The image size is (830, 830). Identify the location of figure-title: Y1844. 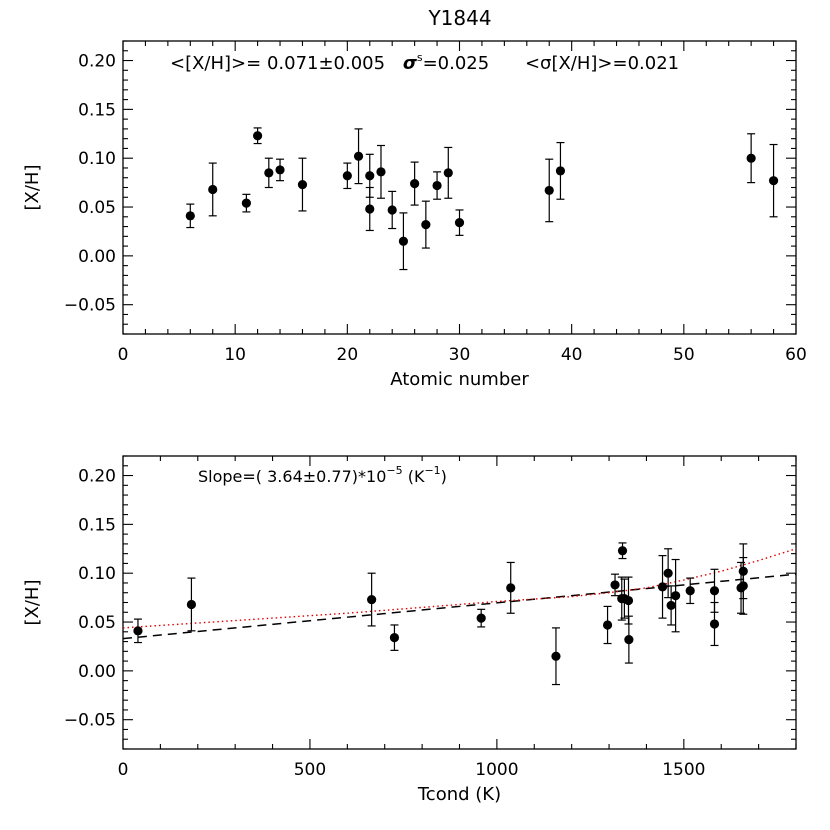
(459, 18).